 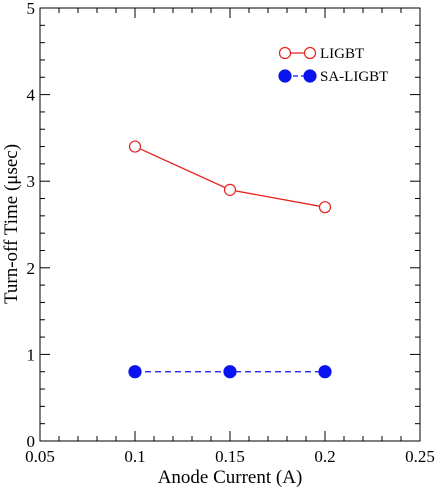 What do you see at coordinates (31, 95) in the screenshot?
I see `y-tick-label: 4` at bounding box center [31, 95].